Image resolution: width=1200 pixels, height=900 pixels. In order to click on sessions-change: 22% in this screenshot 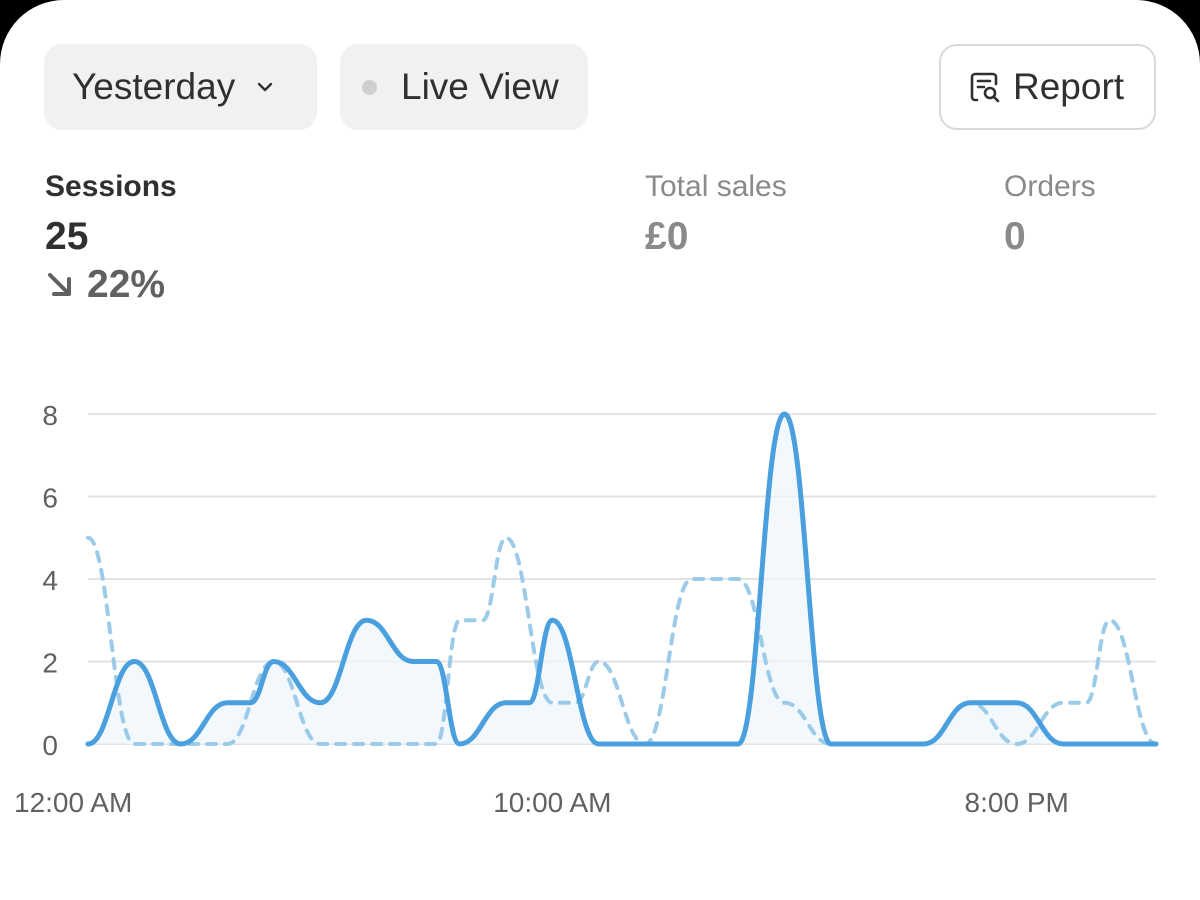, I will do `click(111, 285)`.